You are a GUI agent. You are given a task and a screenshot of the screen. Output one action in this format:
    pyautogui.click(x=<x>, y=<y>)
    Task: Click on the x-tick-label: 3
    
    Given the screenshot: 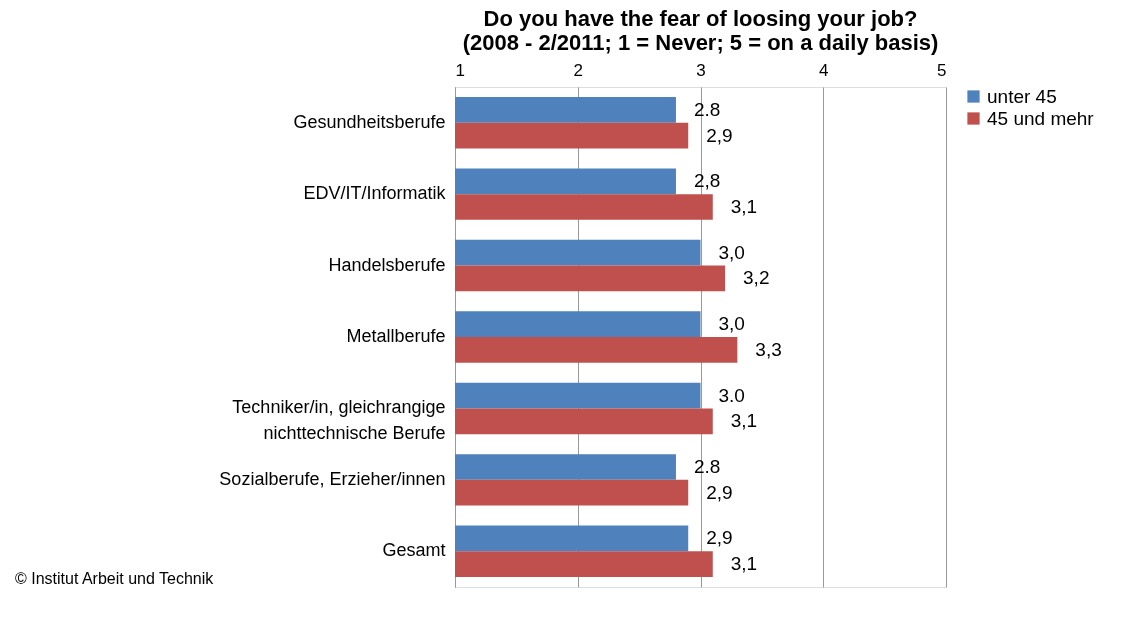 What is the action you would take?
    pyautogui.click(x=701, y=70)
    